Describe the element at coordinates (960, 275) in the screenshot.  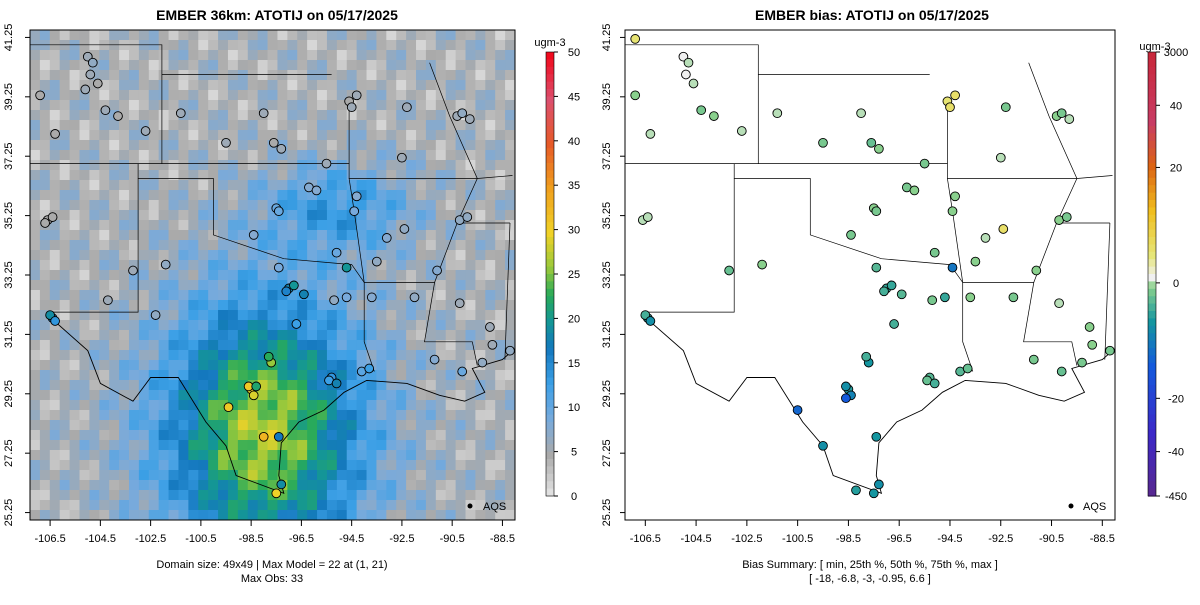
I see `state-line` at that location.